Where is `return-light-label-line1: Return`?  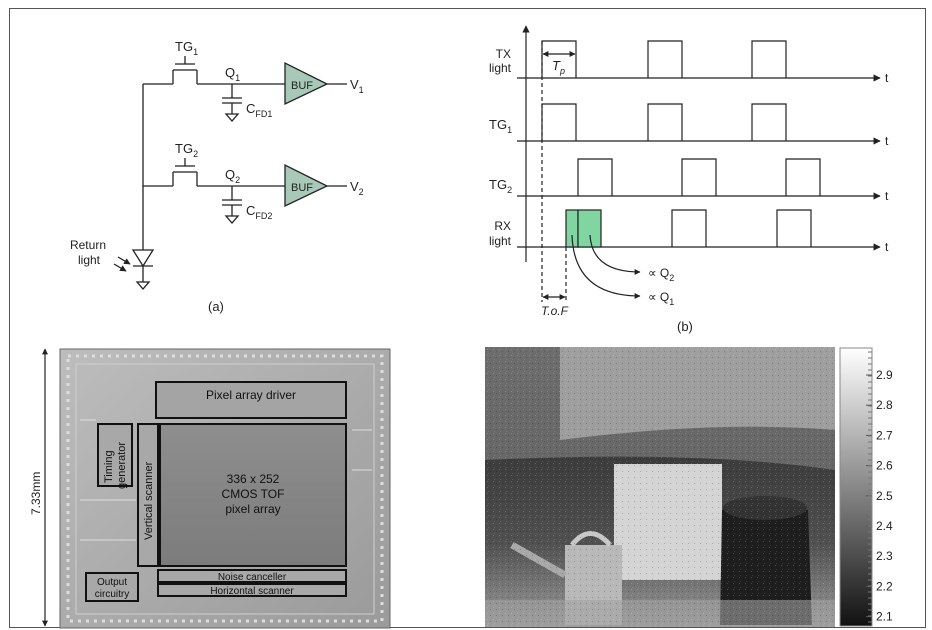 return-light-label-line1: Return is located at coordinates (88, 245).